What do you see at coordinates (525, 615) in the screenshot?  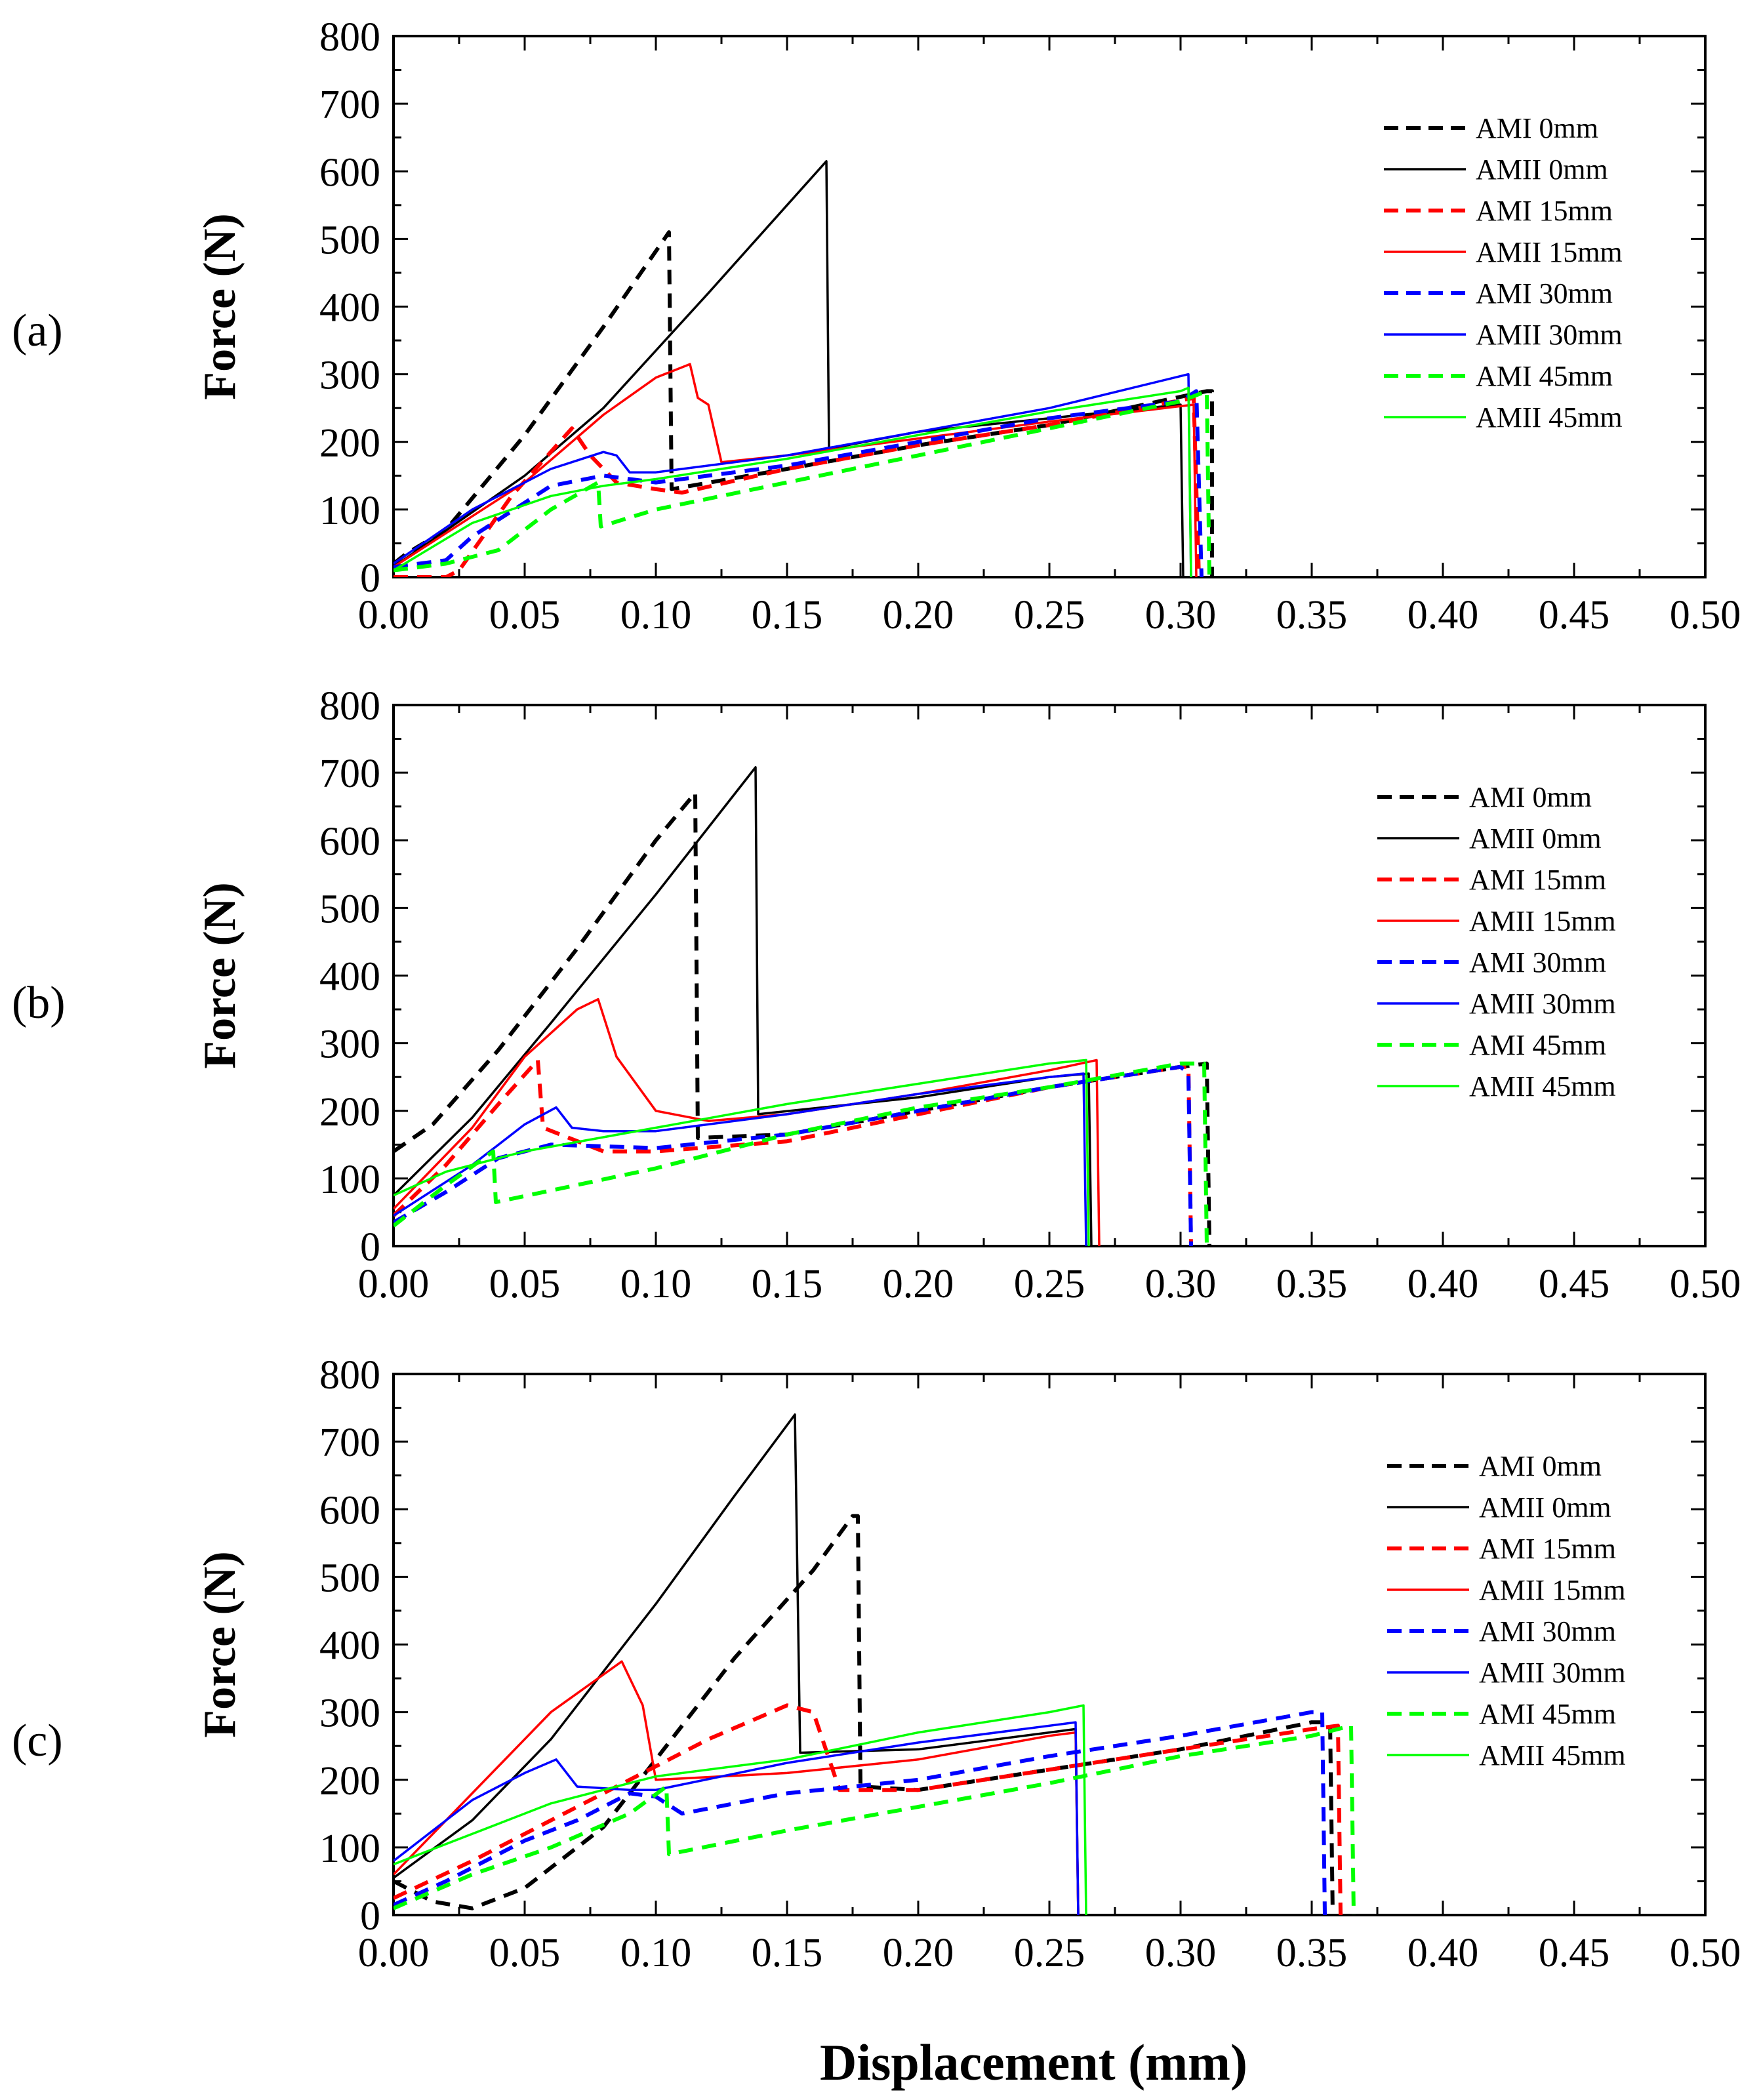 I see `x-tick-label-a: 0.05` at bounding box center [525, 615].